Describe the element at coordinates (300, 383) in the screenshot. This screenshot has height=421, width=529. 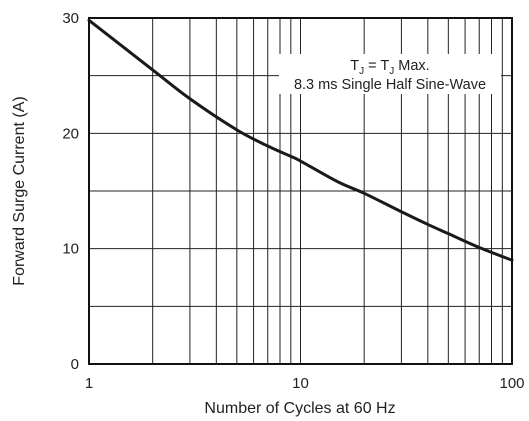
I see `x-tick-label: 10` at that location.